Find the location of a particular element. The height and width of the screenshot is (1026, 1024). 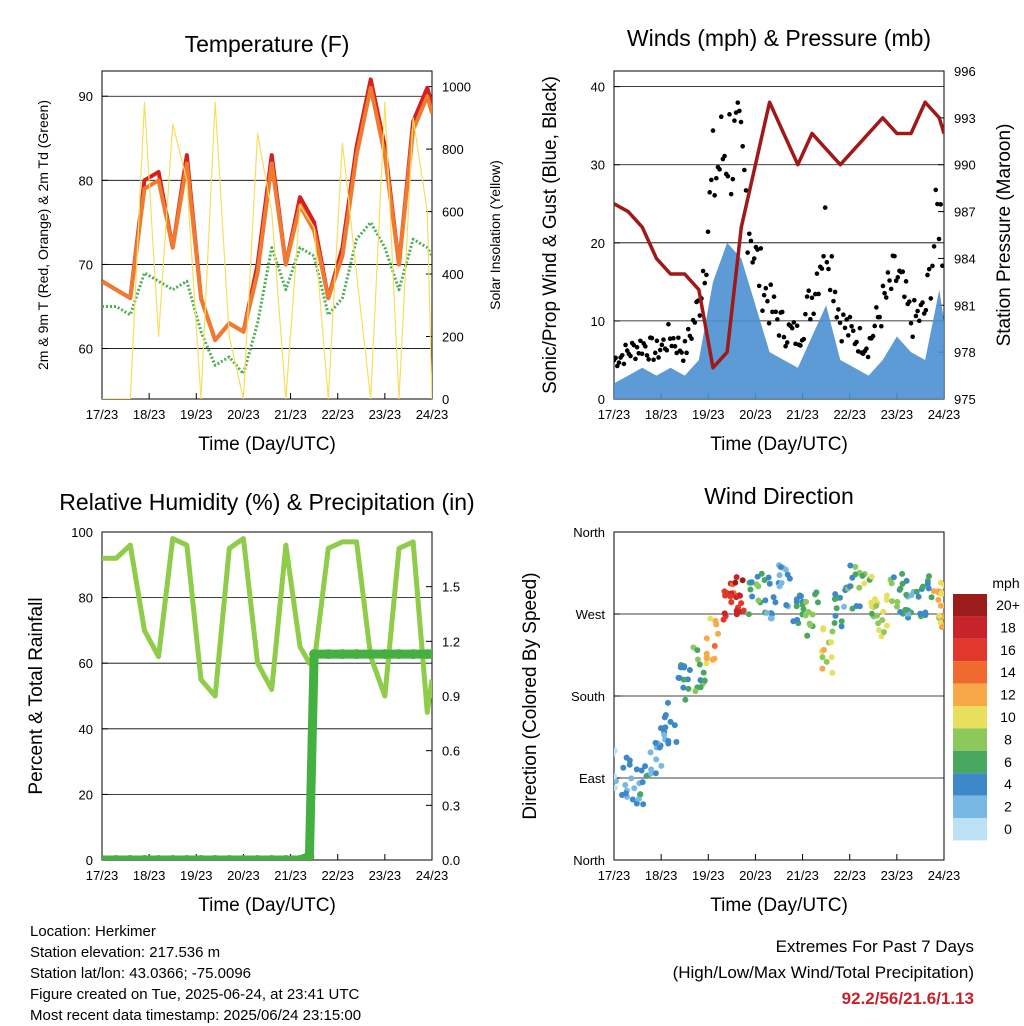

y2-tick-label: 1000 is located at coordinates (456, 87).